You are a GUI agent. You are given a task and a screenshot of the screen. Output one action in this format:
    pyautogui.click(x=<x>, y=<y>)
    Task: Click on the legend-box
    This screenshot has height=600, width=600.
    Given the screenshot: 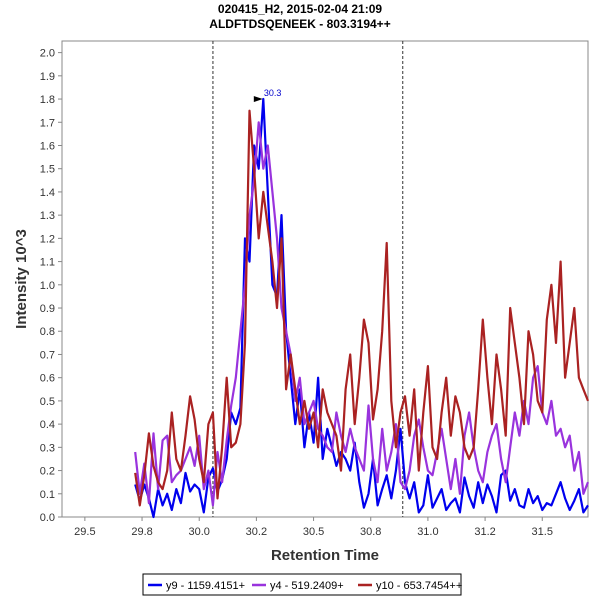 What is the action you would take?
    pyautogui.click(x=302, y=584)
    